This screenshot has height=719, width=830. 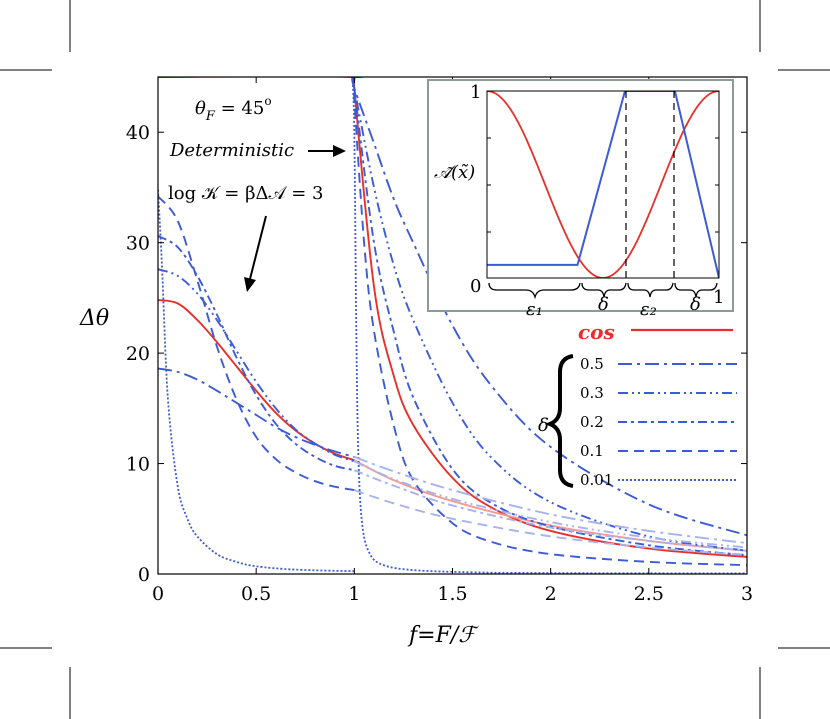 What do you see at coordinates (138, 465) in the screenshot?
I see `y-tick-label: 10` at bounding box center [138, 465].